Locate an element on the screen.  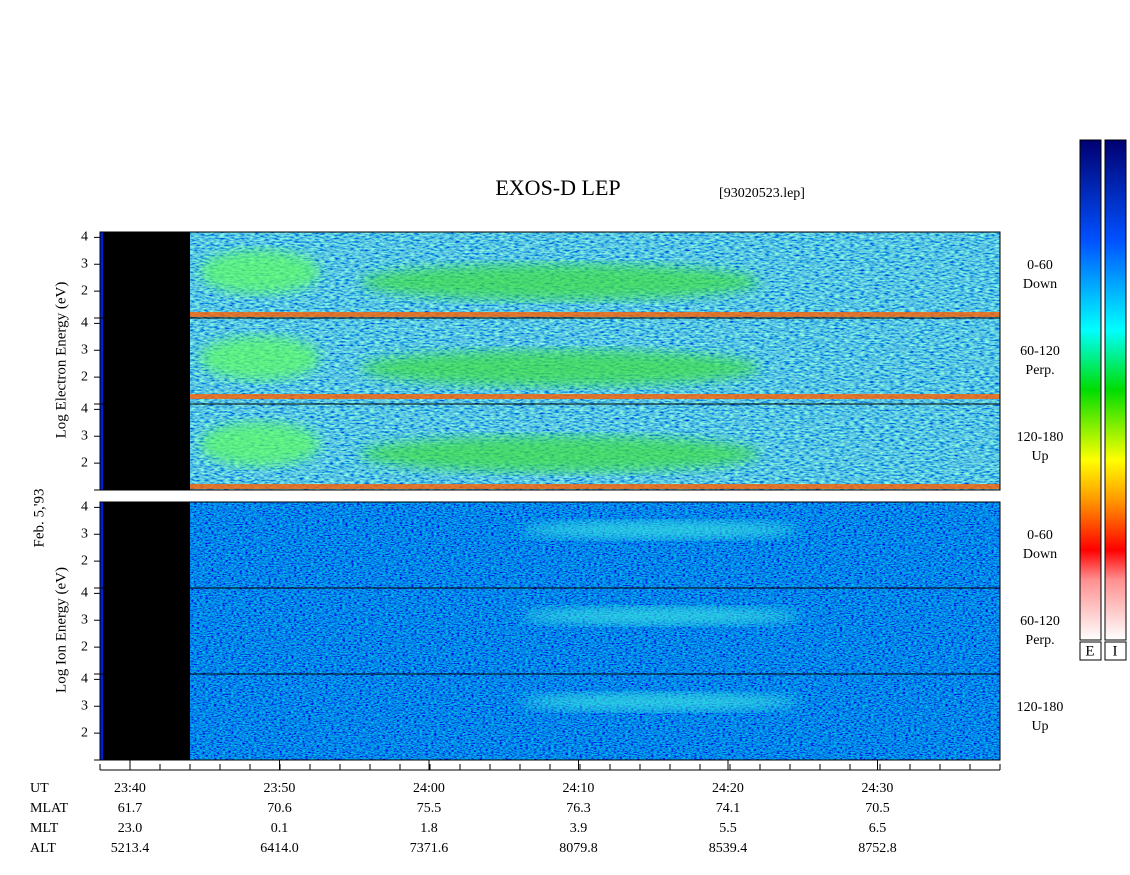
electron-axis-label: Log Electron Energy (eV) is located at coordinates (61, 360).